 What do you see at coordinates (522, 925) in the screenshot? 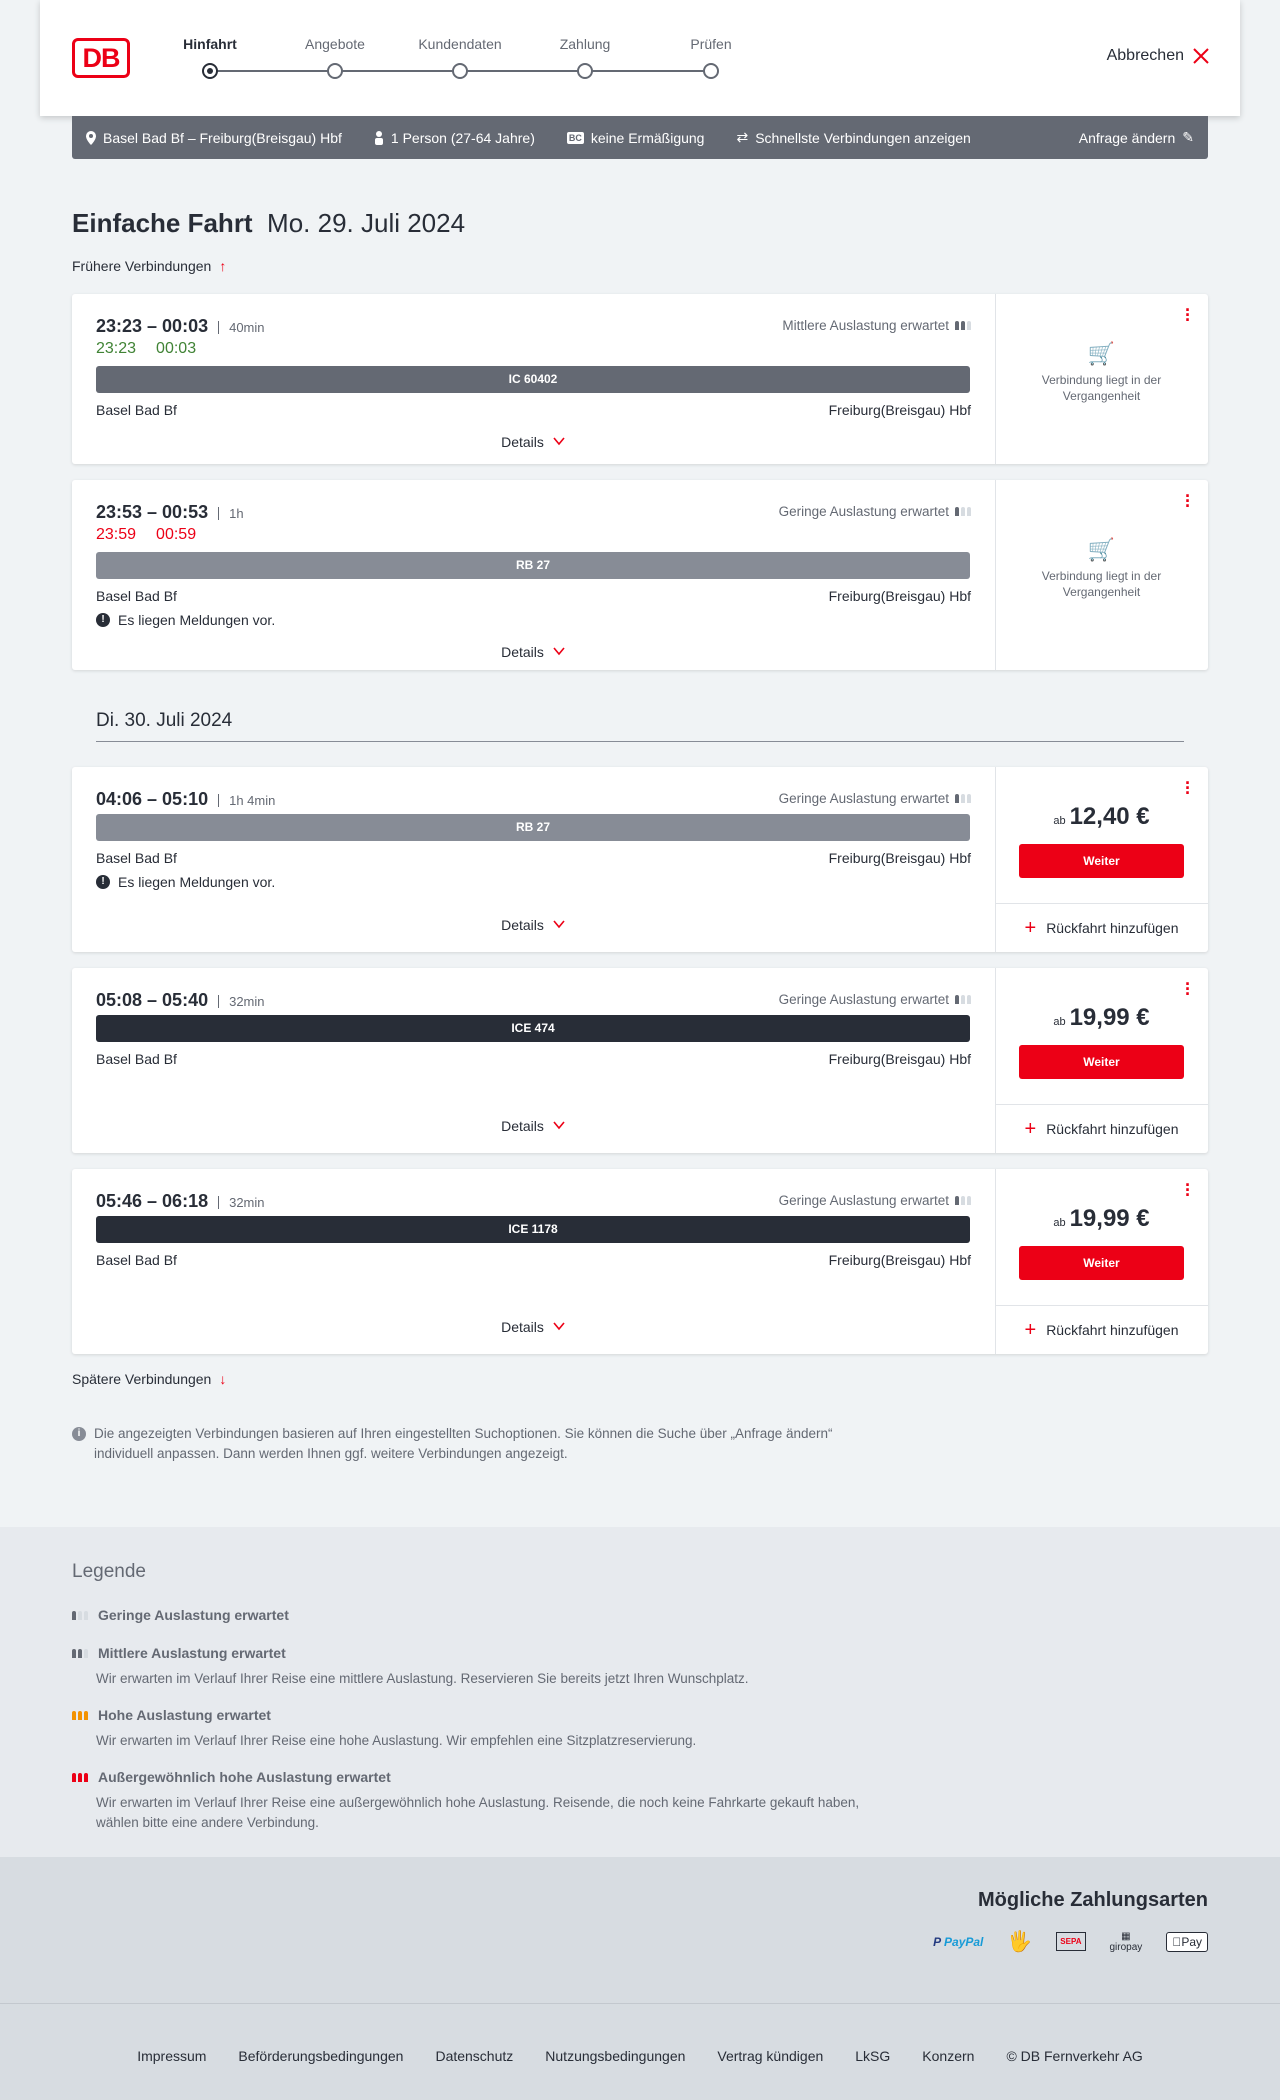
I see `details-label: Details` at bounding box center [522, 925].